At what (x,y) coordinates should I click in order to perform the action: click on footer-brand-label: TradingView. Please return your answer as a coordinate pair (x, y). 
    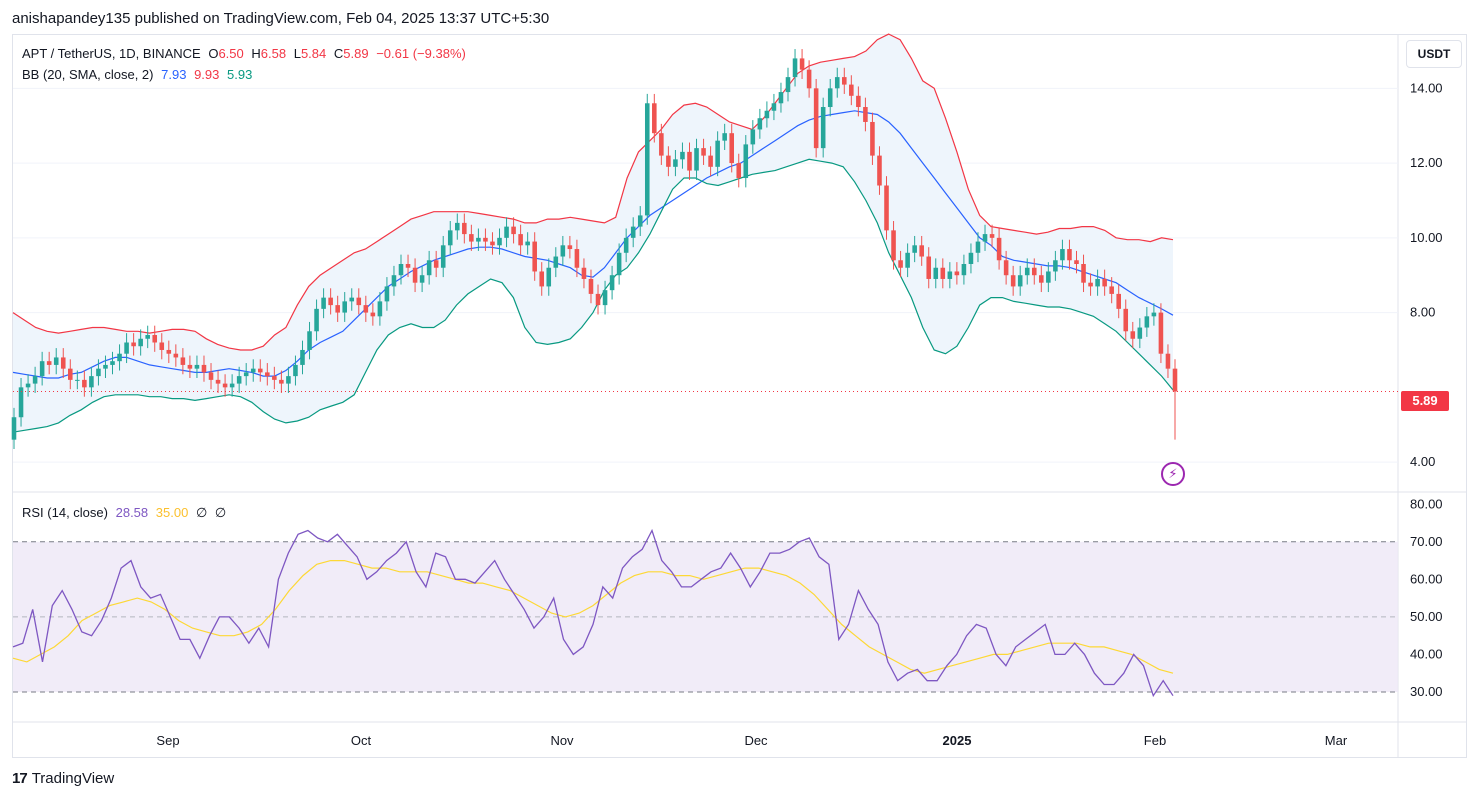
    Looking at the image, I should click on (73, 778).